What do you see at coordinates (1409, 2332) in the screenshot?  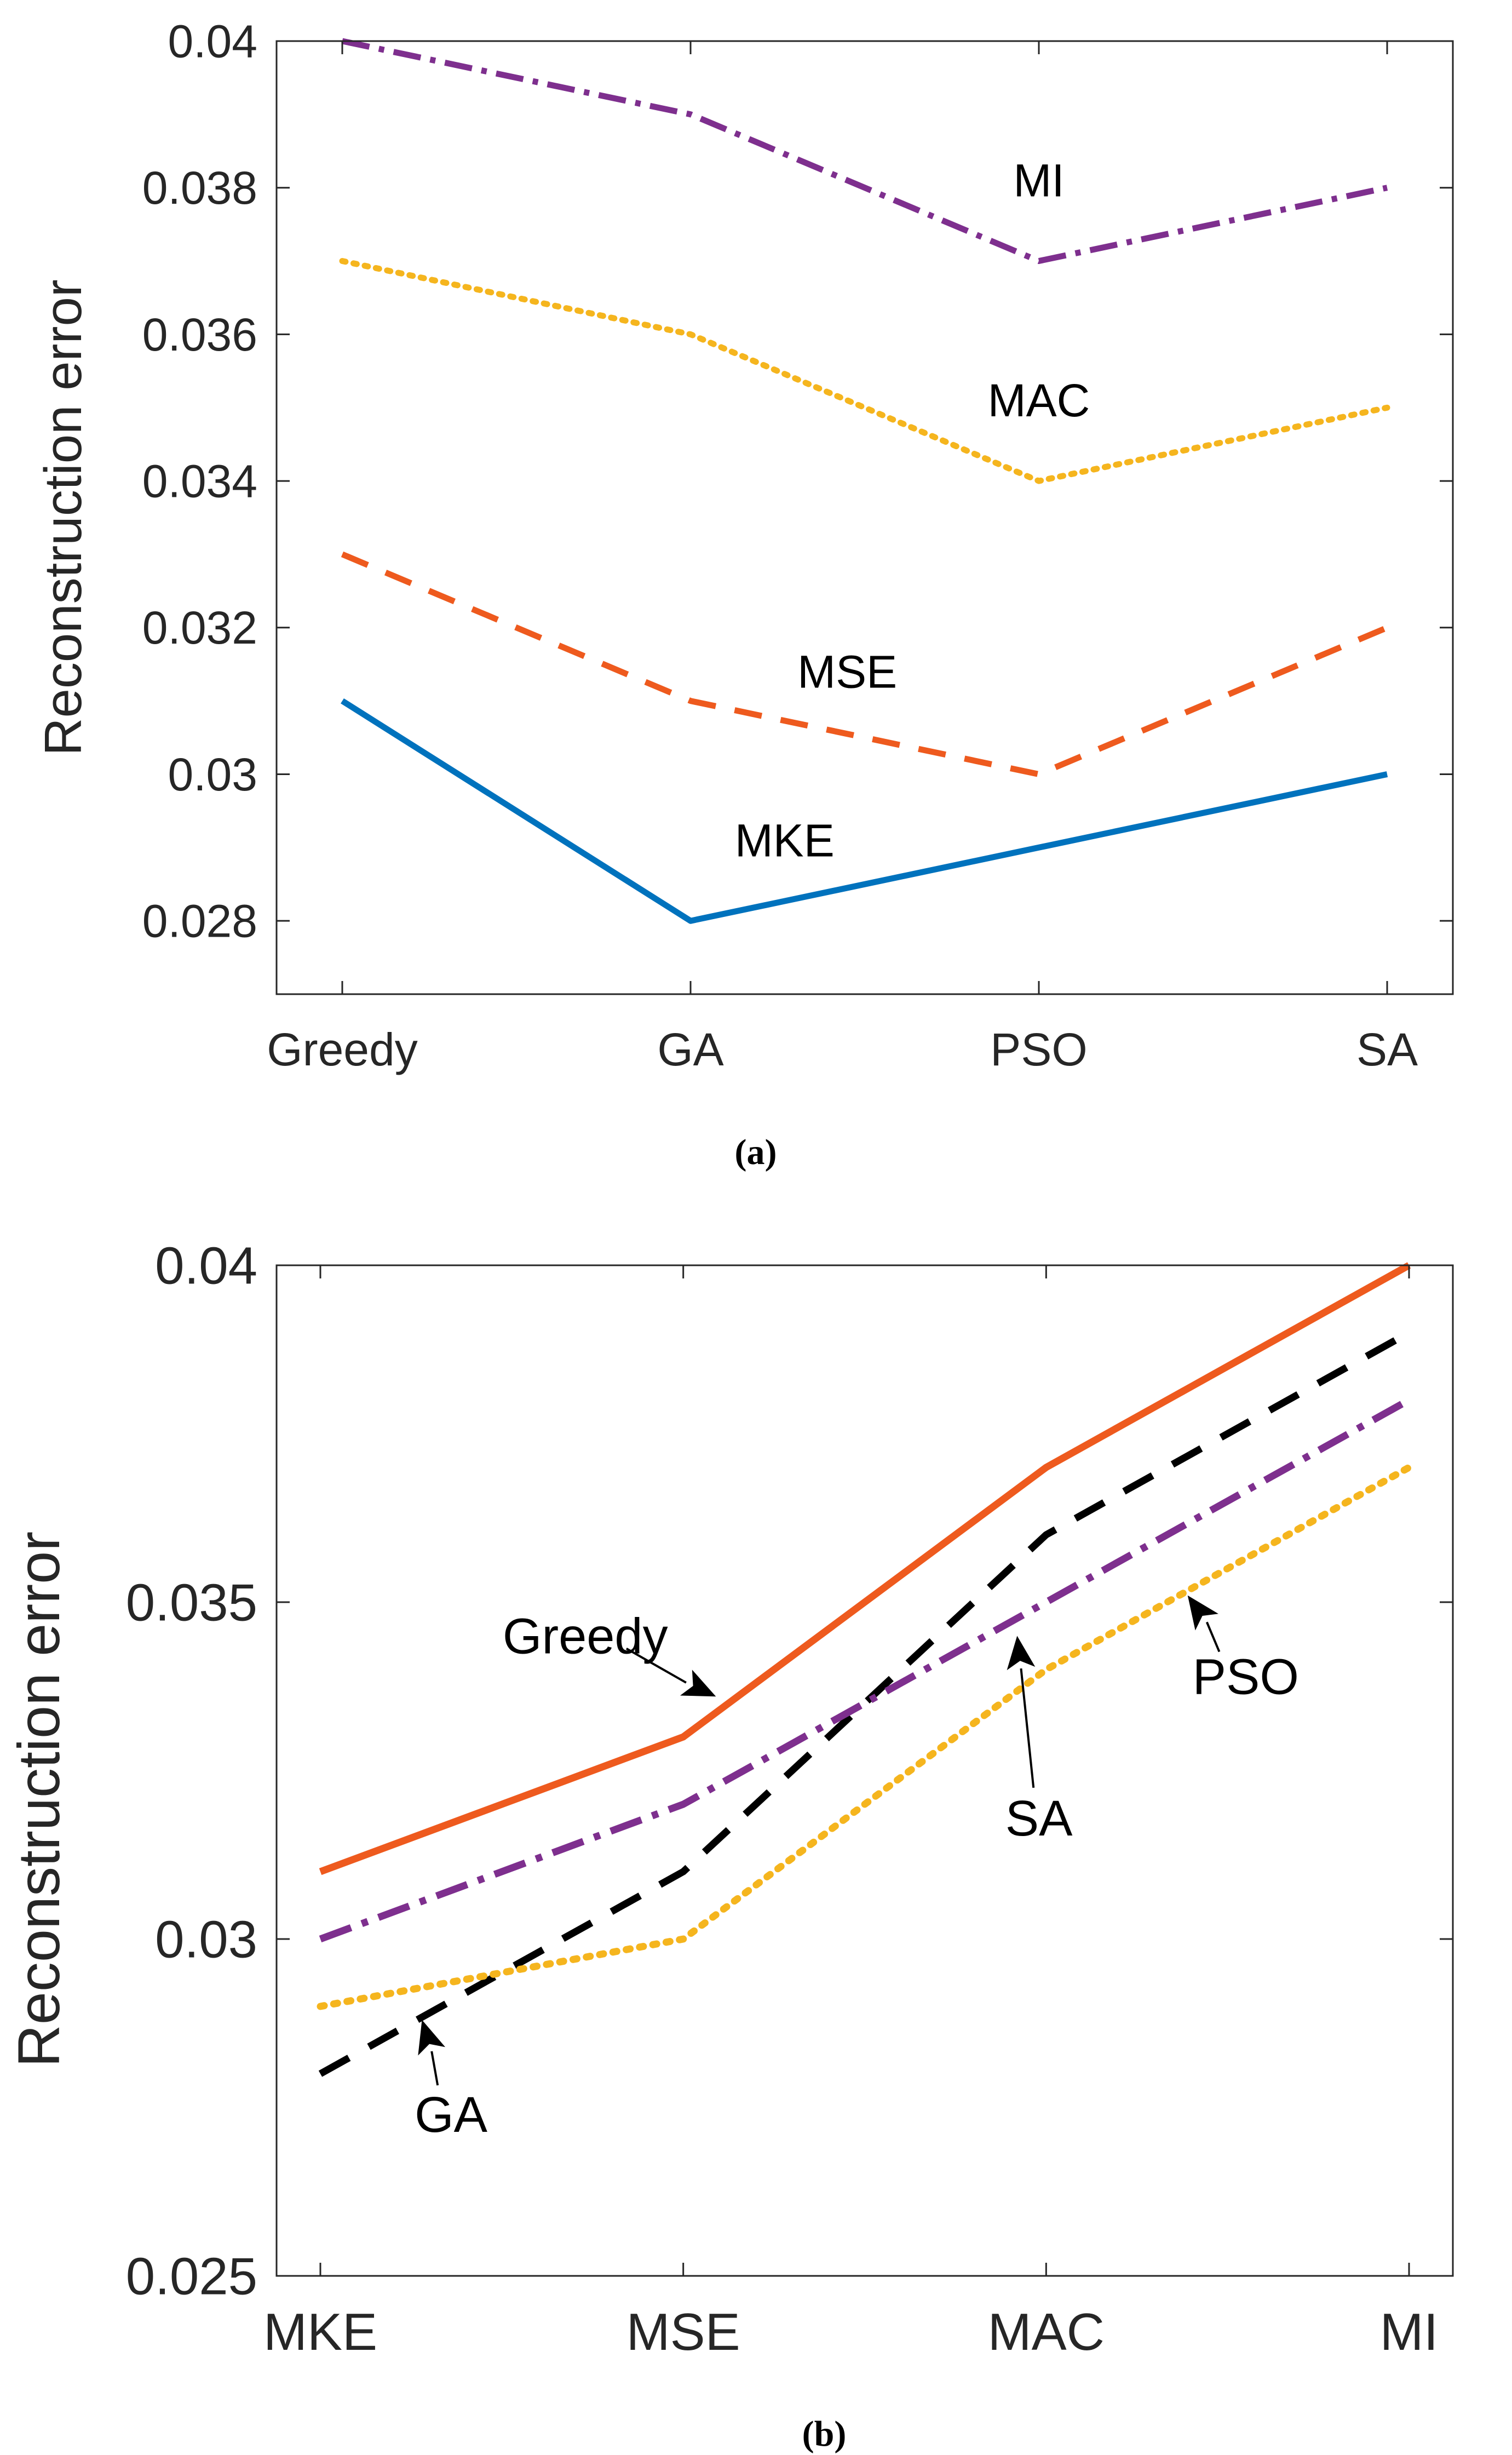 I see `x-tick-label: MI` at bounding box center [1409, 2332].